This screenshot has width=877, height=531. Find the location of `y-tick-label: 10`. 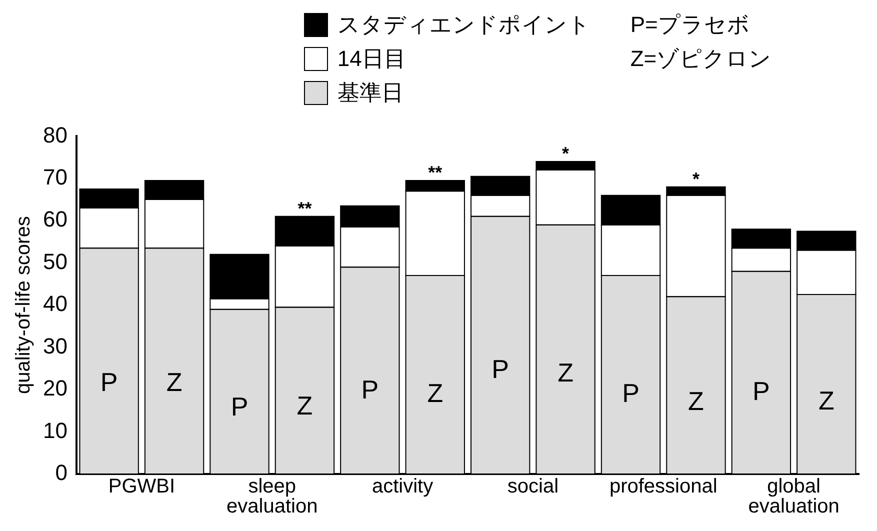

y-tick-label: 10 is located at coordinates (55, 430).